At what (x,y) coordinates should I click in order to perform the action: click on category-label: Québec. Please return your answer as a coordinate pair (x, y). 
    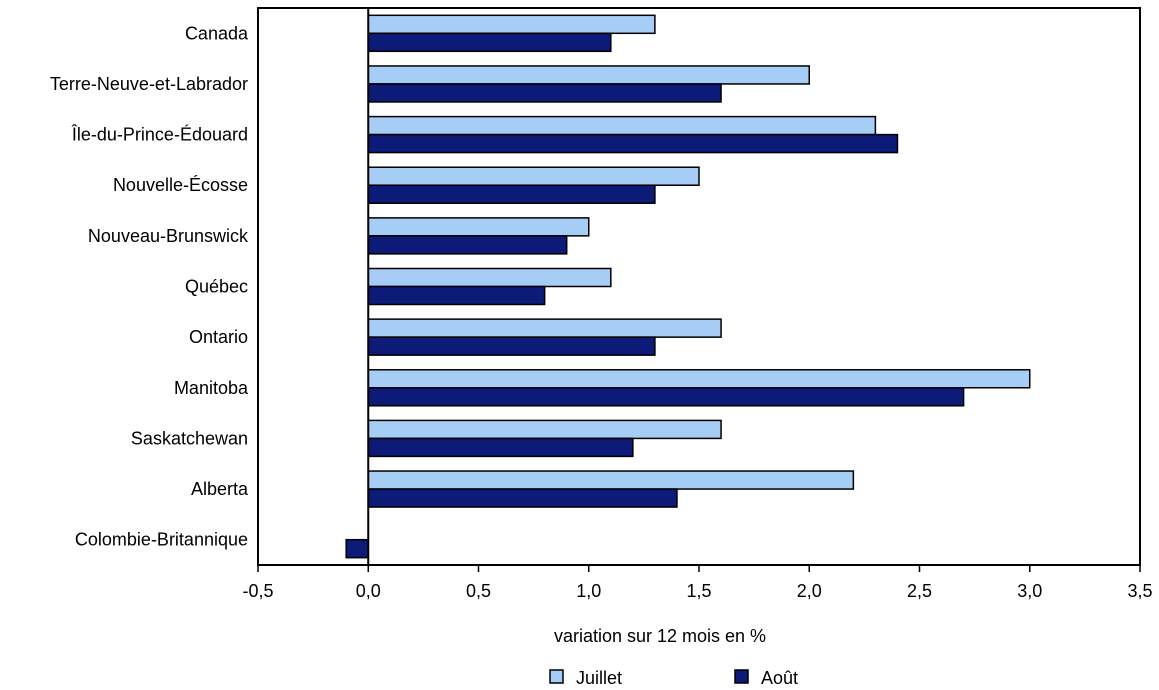
    Looking at the image, I should click on (216, 287).